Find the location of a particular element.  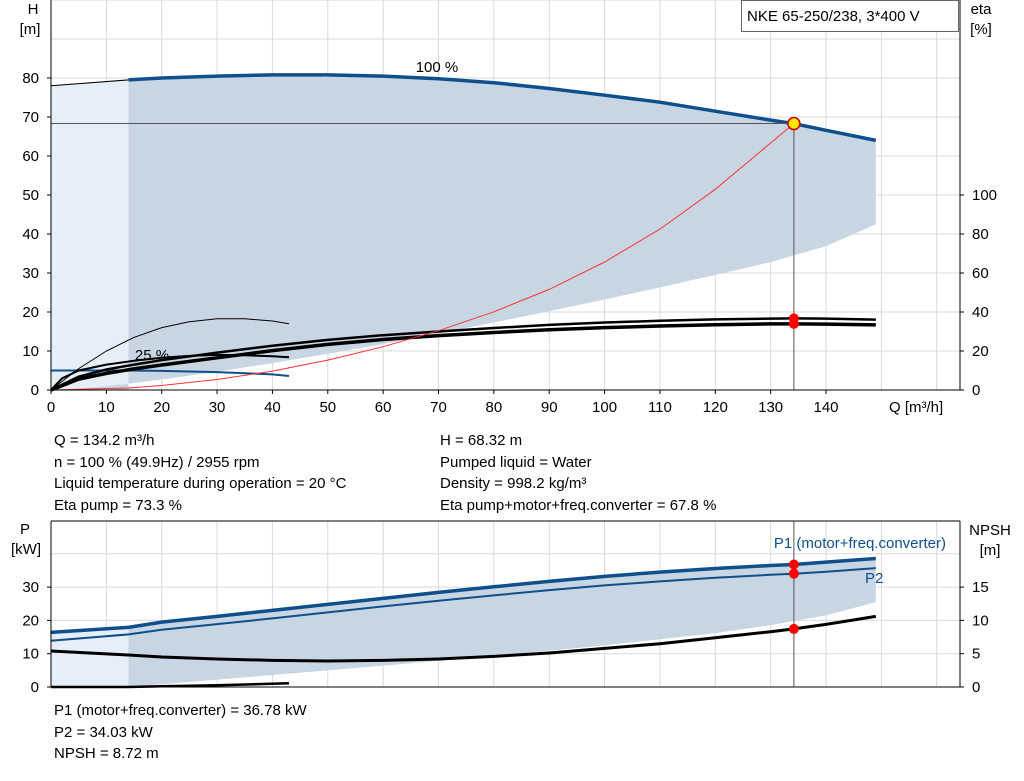

x-tick-label: 100 is located at coordinates (604, 407).